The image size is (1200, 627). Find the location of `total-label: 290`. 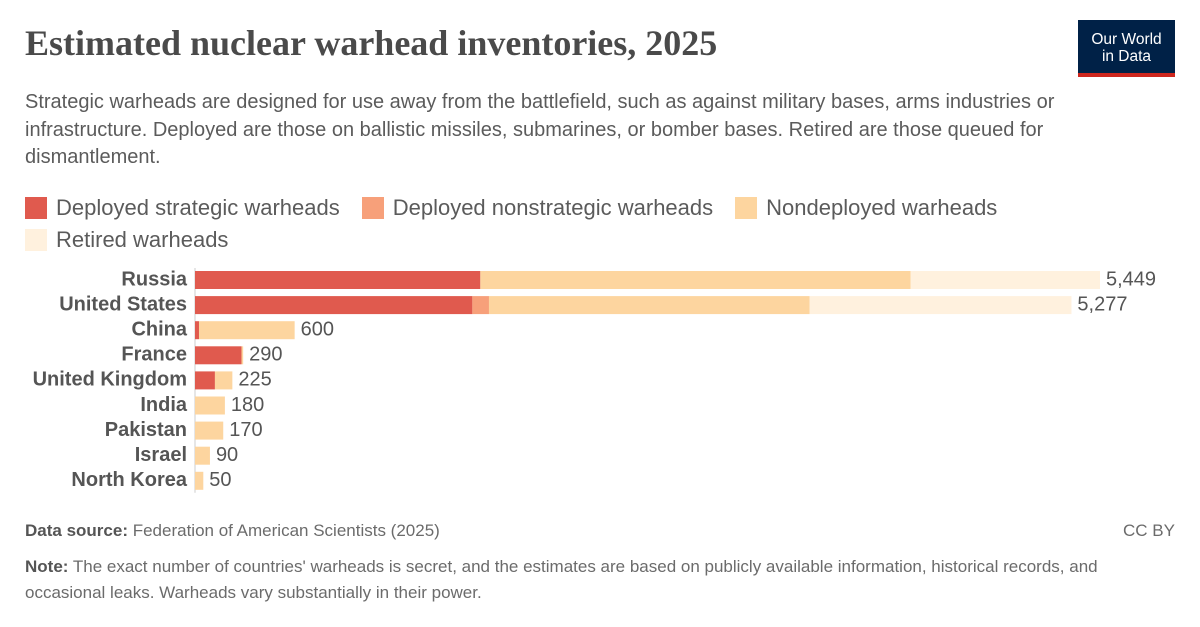

total-label: 290 is located at coordinates (265, 355).